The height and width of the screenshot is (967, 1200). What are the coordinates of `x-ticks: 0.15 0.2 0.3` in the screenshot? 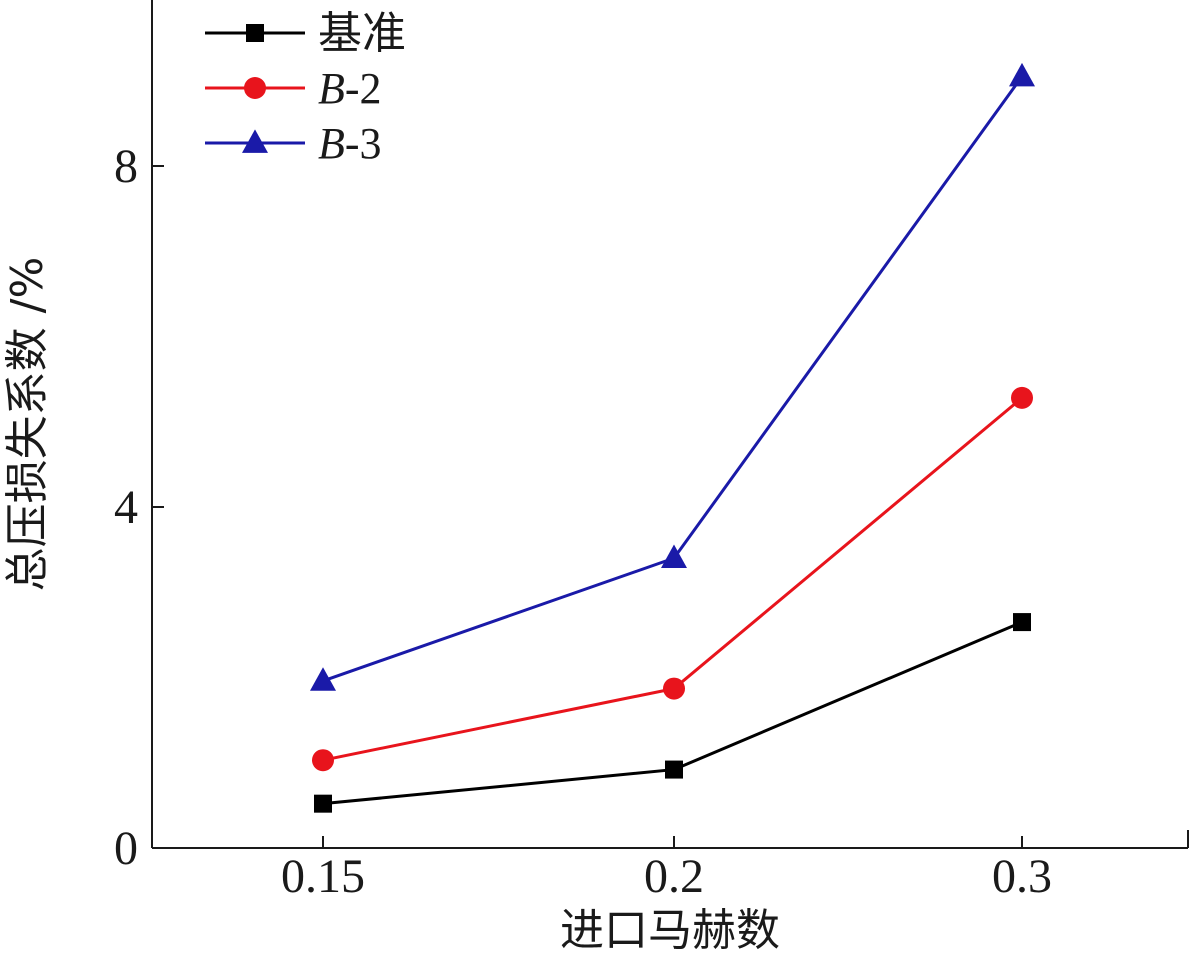 It's located at (666, 869).